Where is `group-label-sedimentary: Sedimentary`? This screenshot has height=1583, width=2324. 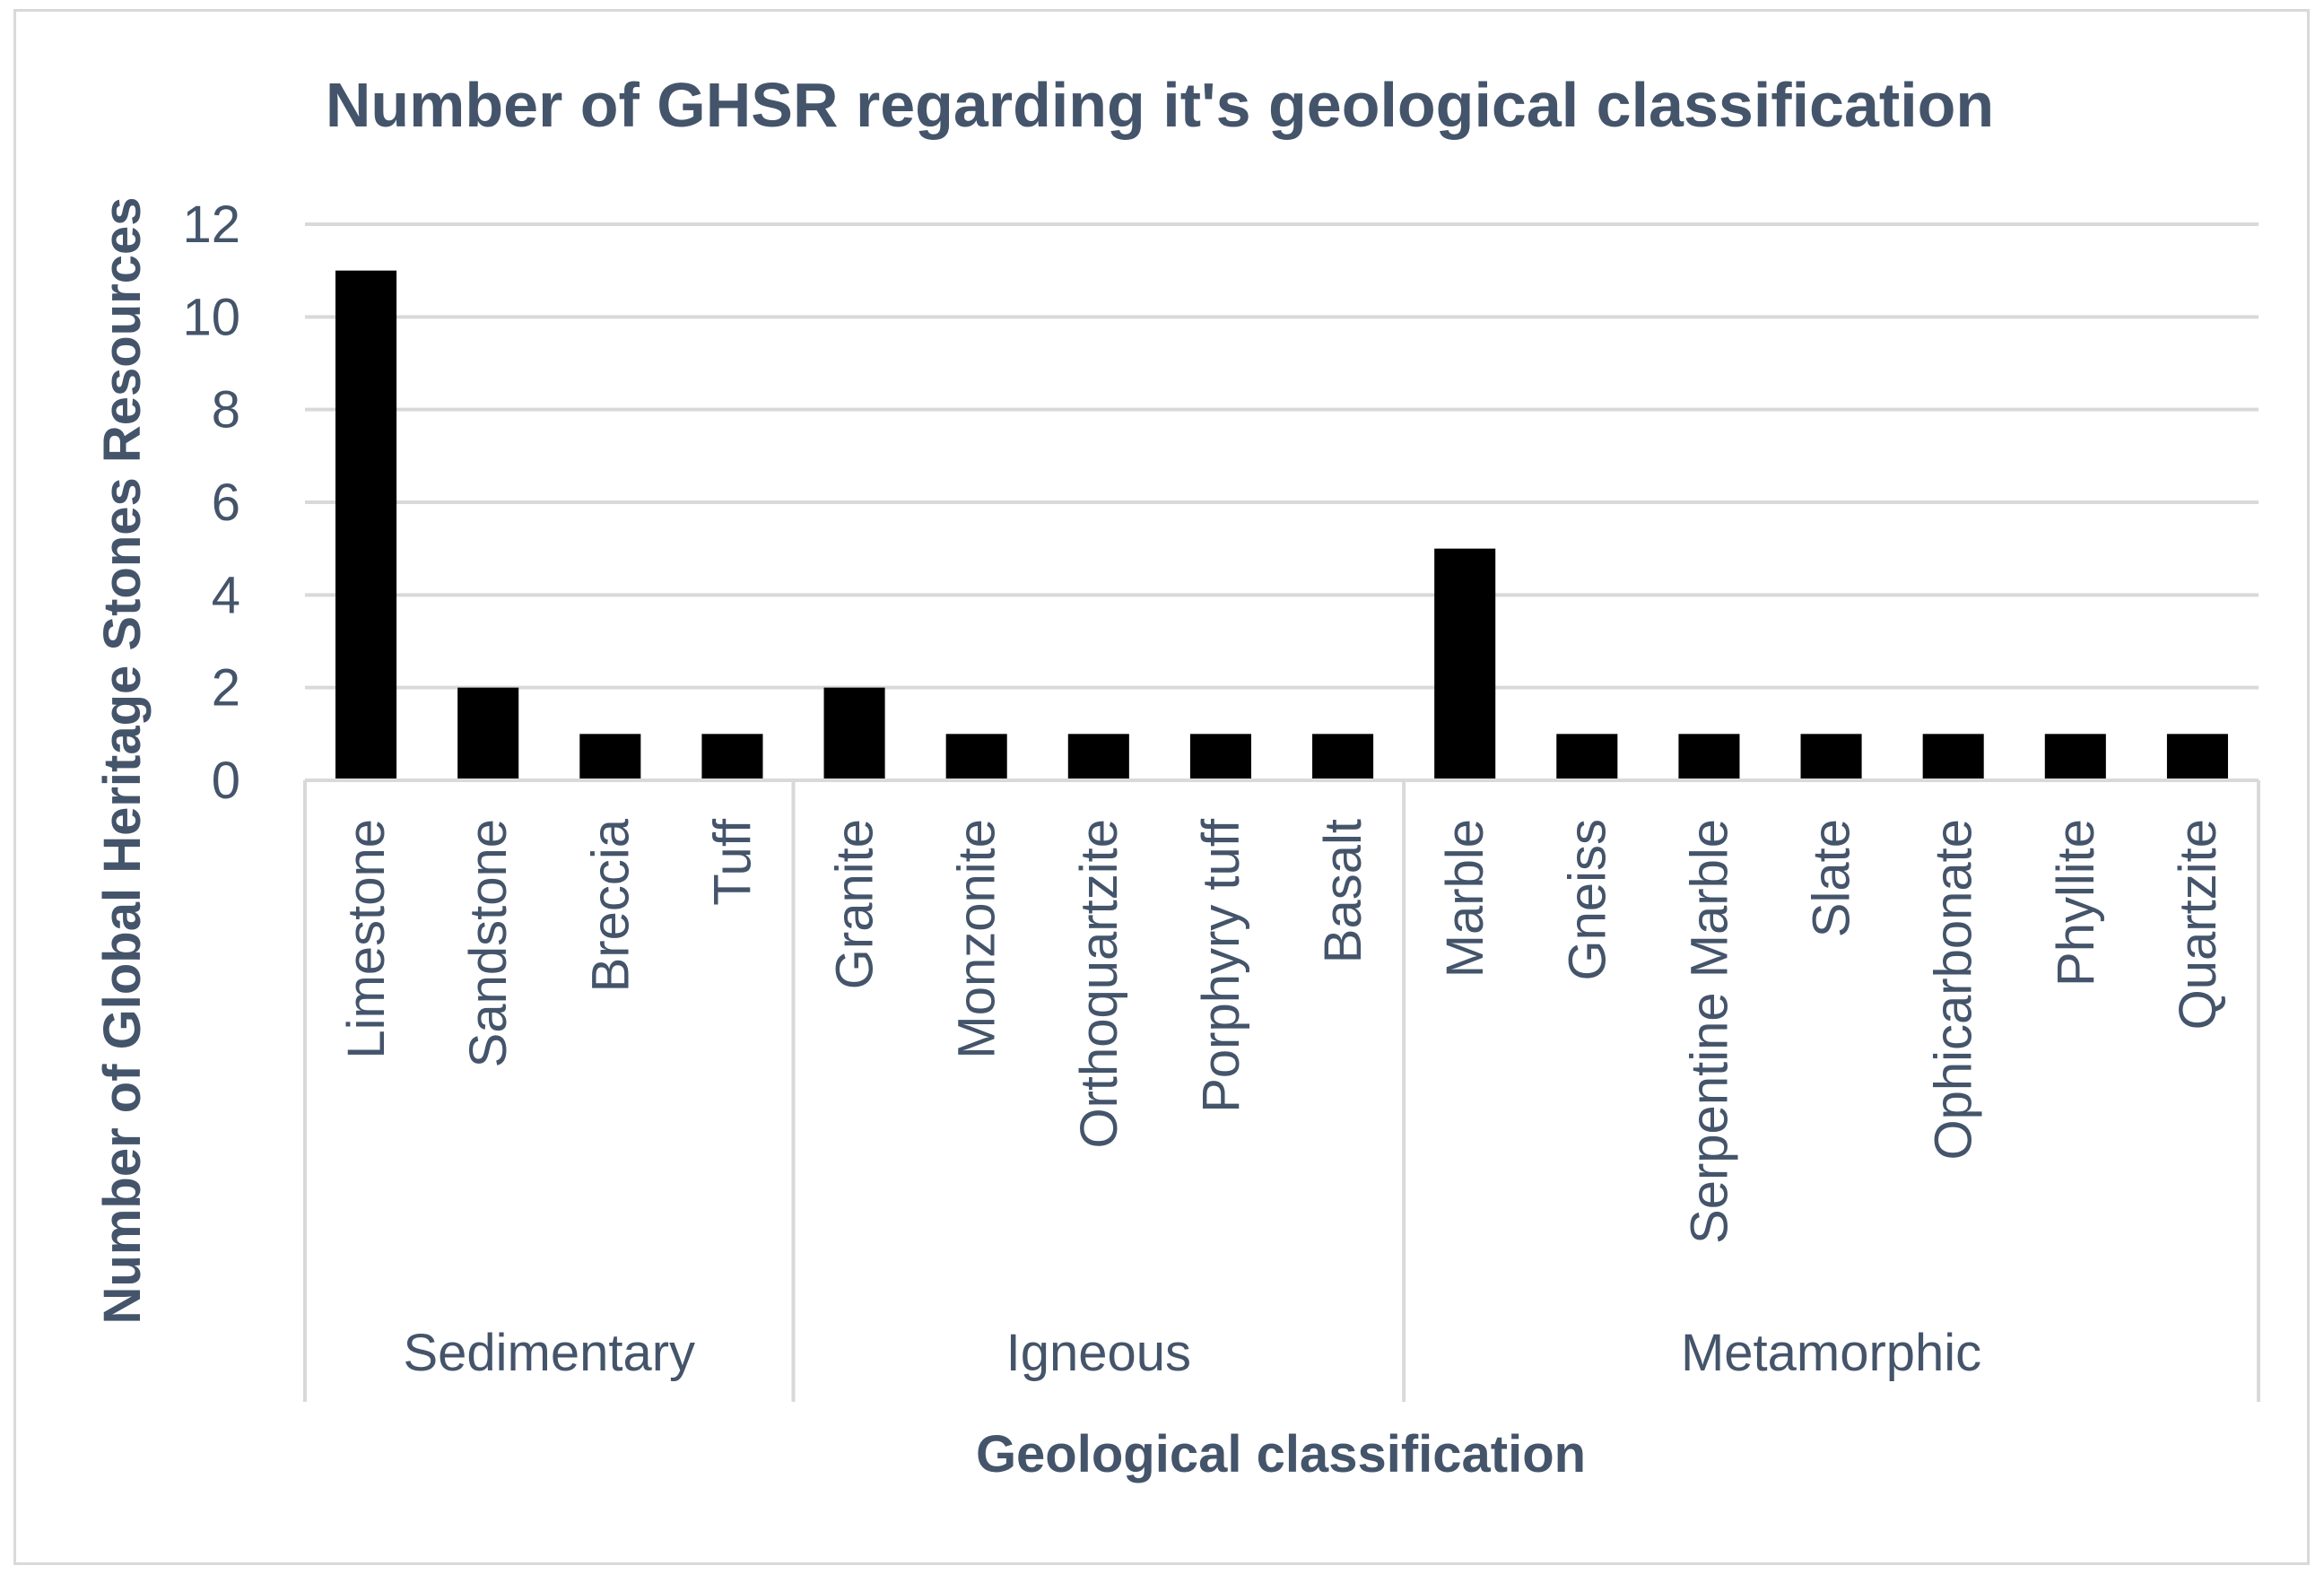
group-label-sedimentary: Sedimentary is located at coordinates (549, 1353).